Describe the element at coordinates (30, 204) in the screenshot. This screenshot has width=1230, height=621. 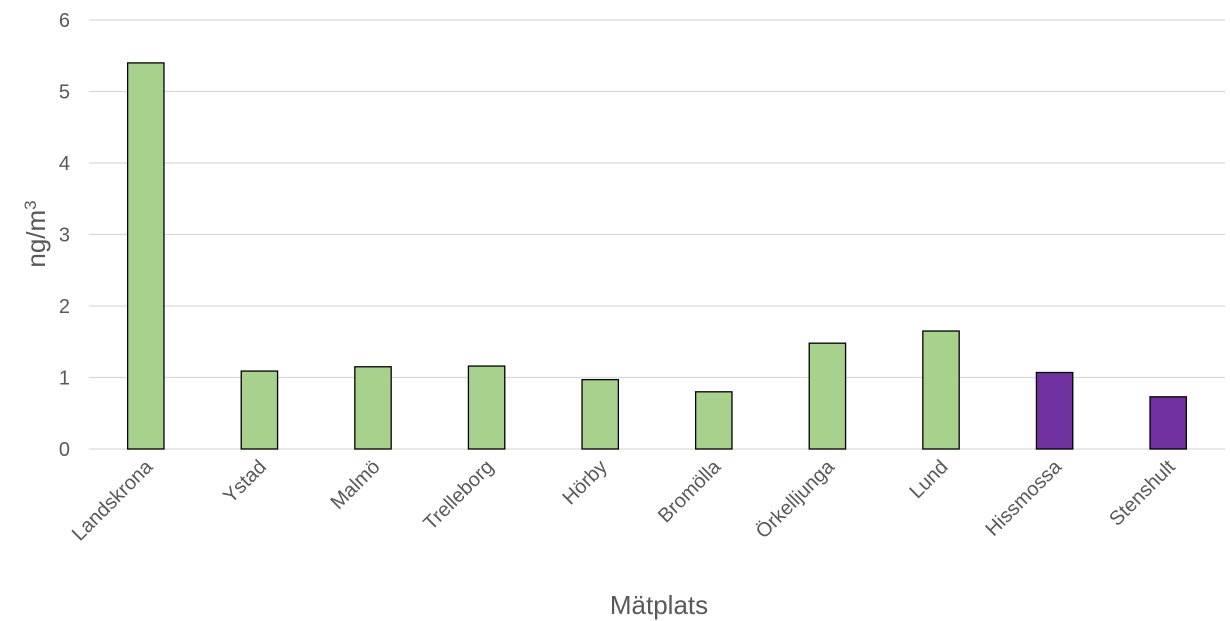
I see `y-axis-title-superscript: 3` at that location.